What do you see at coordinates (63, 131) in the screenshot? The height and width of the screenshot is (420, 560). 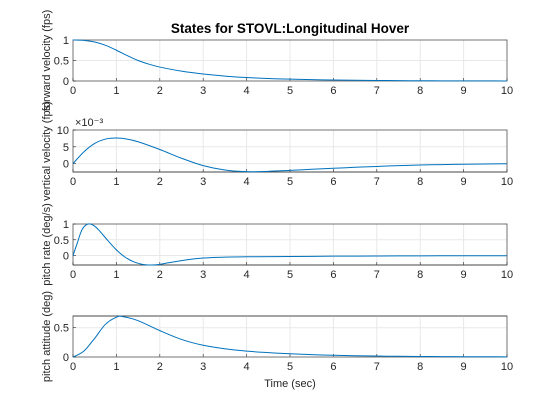 I see `y-tick-label: 10` at bounding box center [63, 131].